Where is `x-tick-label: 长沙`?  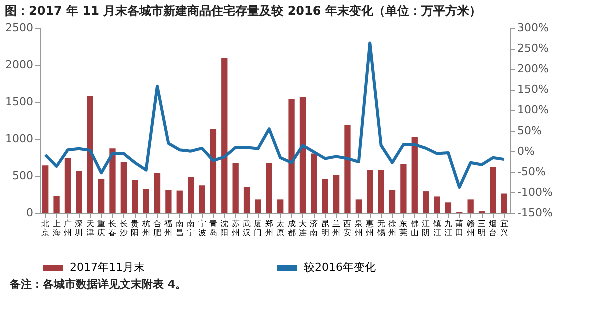 x-tick-label: 长沙 is located at coordinates (124, 229).